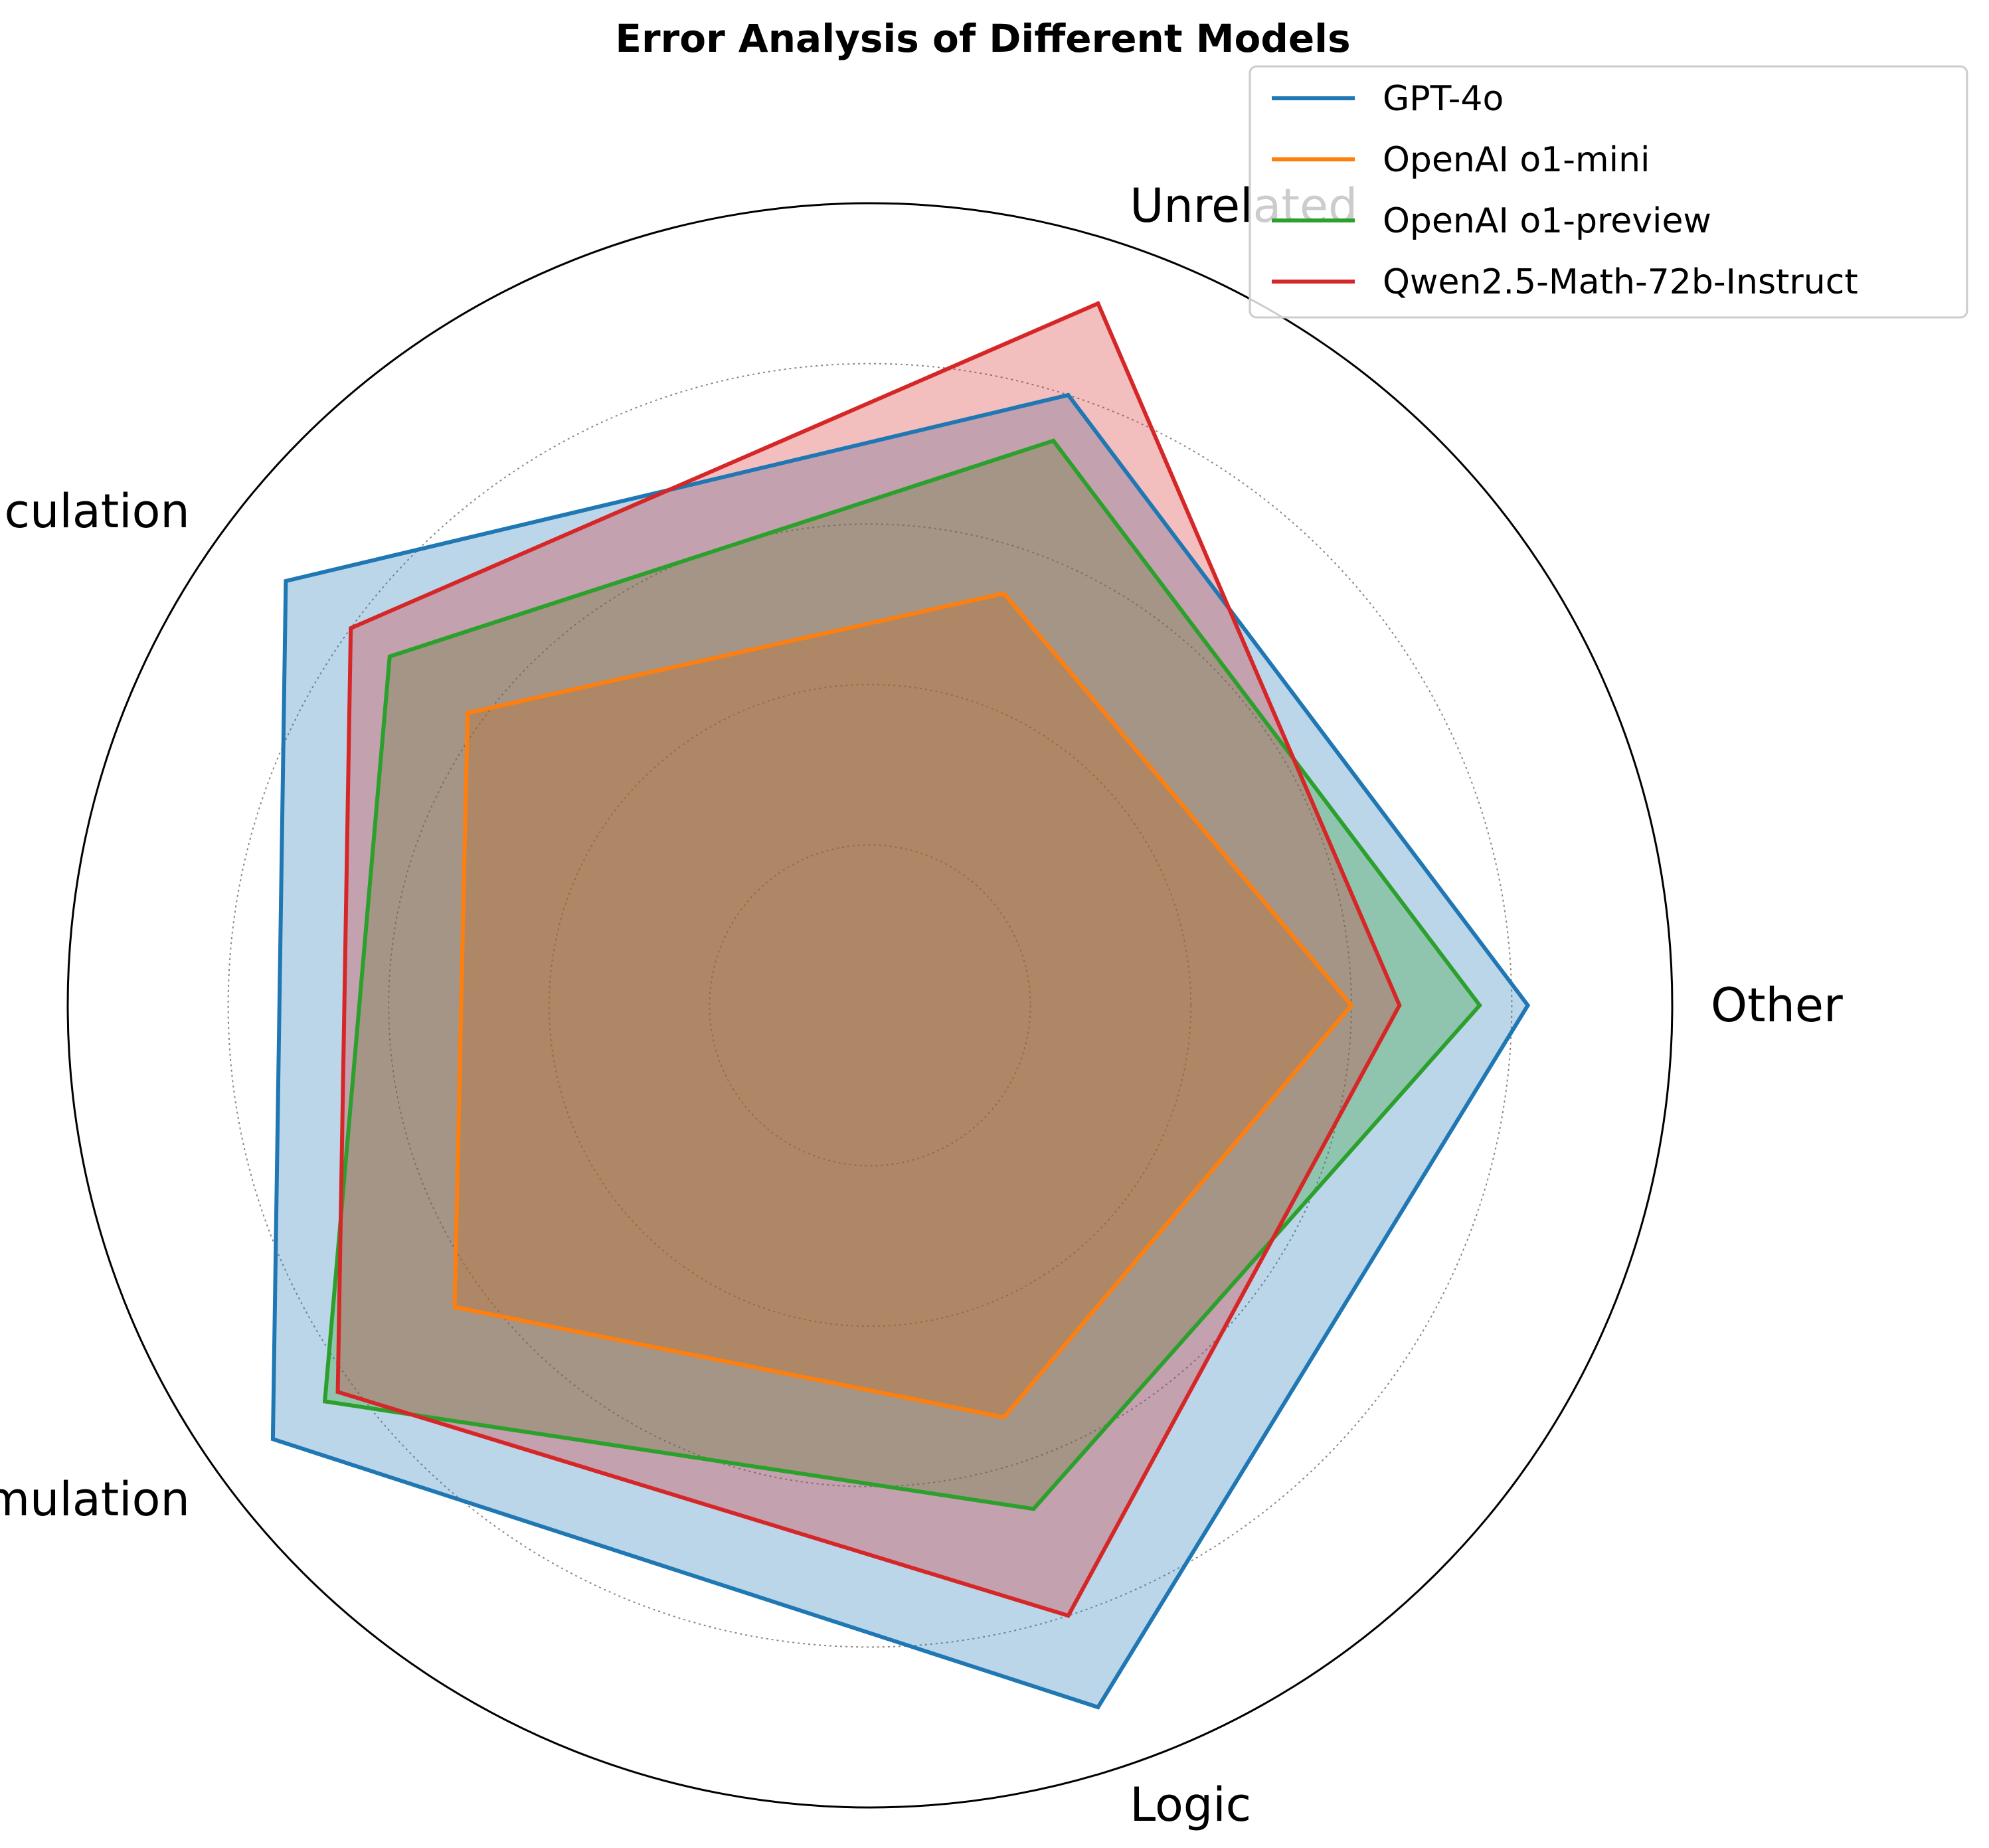 The width and height of the screenshot is (1989, 1848). I want to click on axis-label-other: Other, so click(1777, 1006).